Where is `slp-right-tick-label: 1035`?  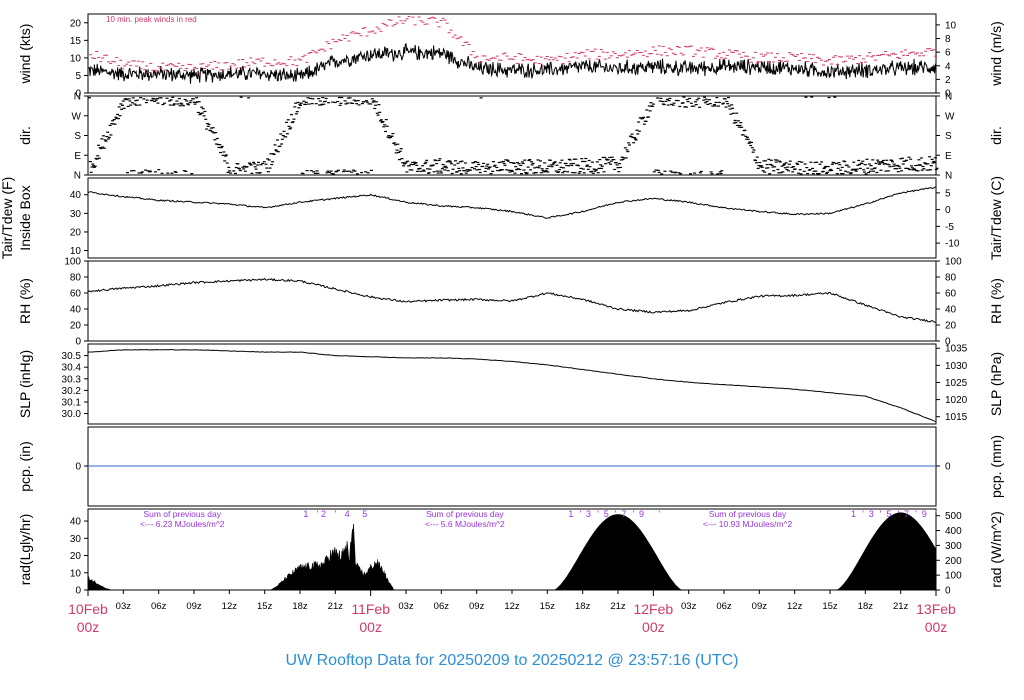 slp-right-tick-label: 1035 is located at coordinates (956, 349).